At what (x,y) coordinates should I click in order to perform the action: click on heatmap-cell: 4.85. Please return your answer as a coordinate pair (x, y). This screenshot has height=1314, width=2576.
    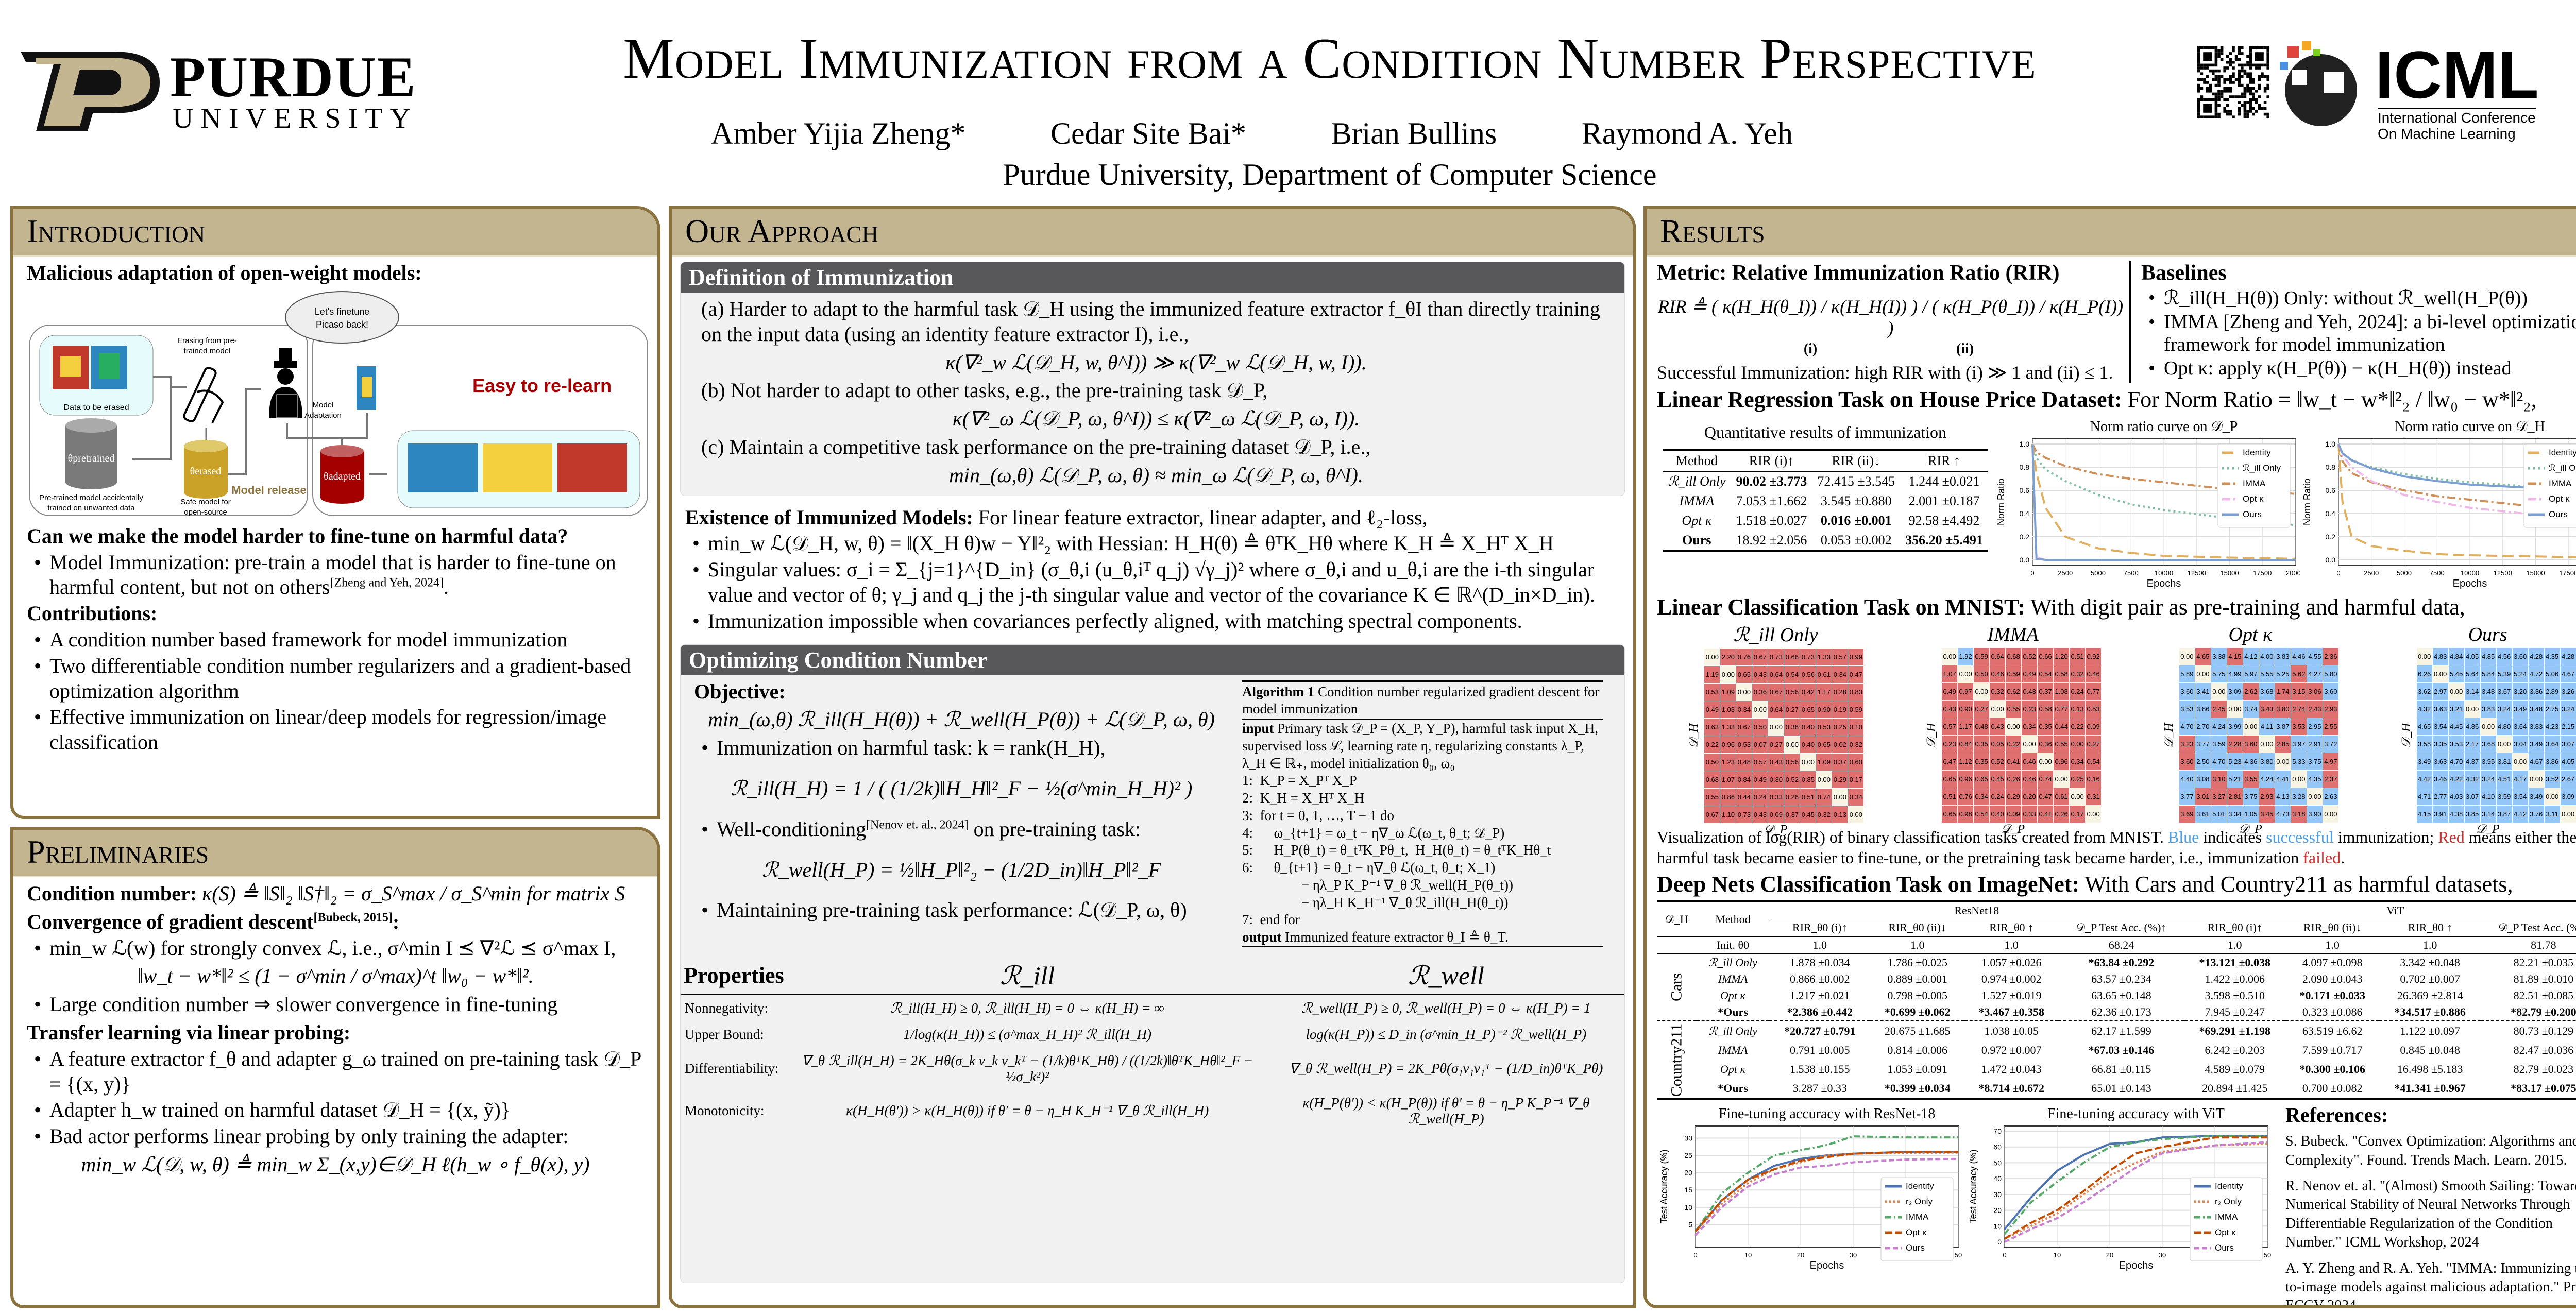
    Looking at the image, I should click on (2488, 656).